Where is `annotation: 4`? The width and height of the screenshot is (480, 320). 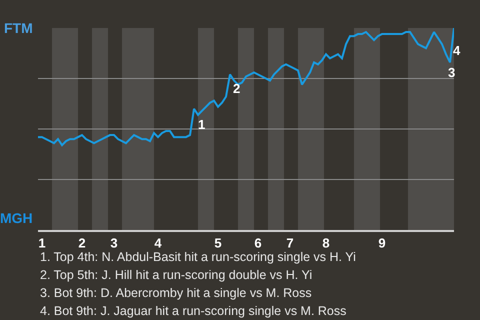
annotation: 4 is located at coordinates (457, 50).